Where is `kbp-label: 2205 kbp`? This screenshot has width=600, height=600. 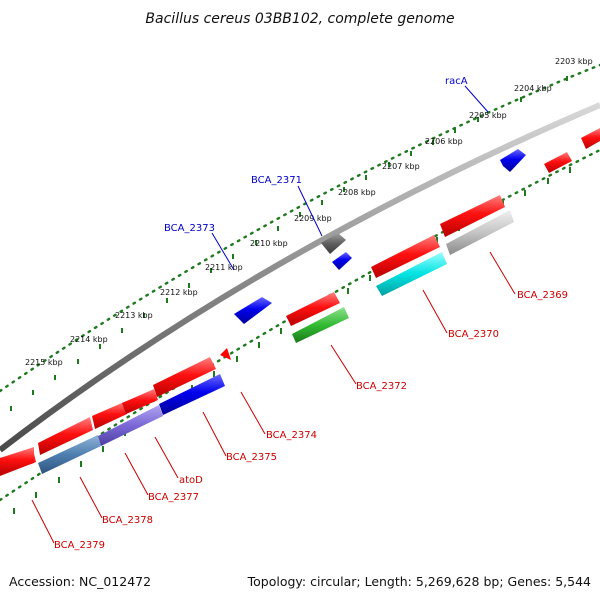 kbp-label: 2205 kbp is located at coordinates (488, 115).